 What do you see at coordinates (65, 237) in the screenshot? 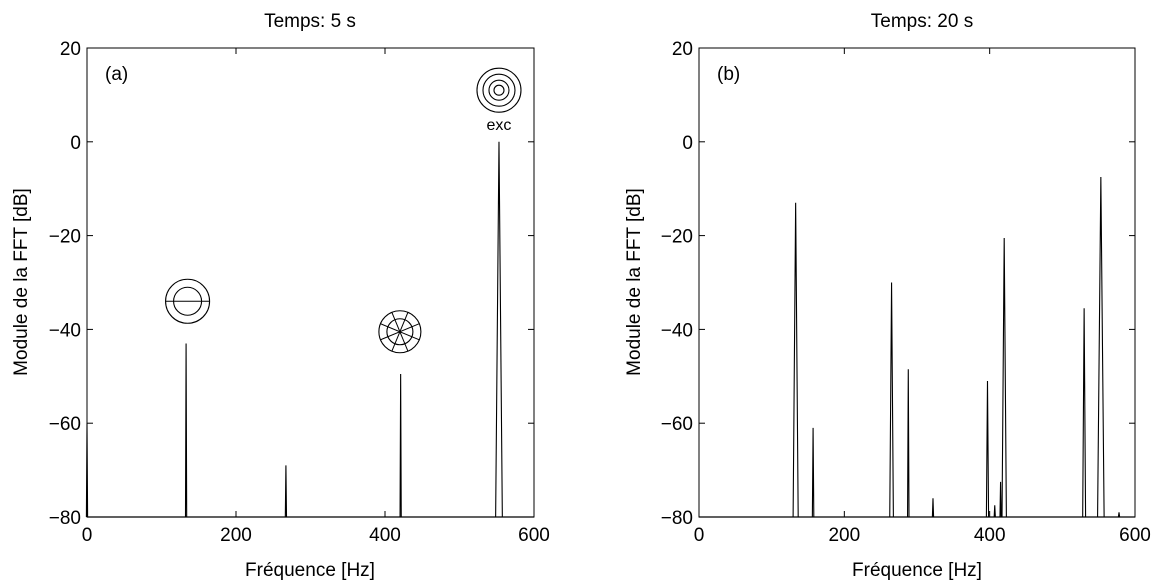
I see `panel-a-ytick-label: −20` at bounding box center [65, 237].